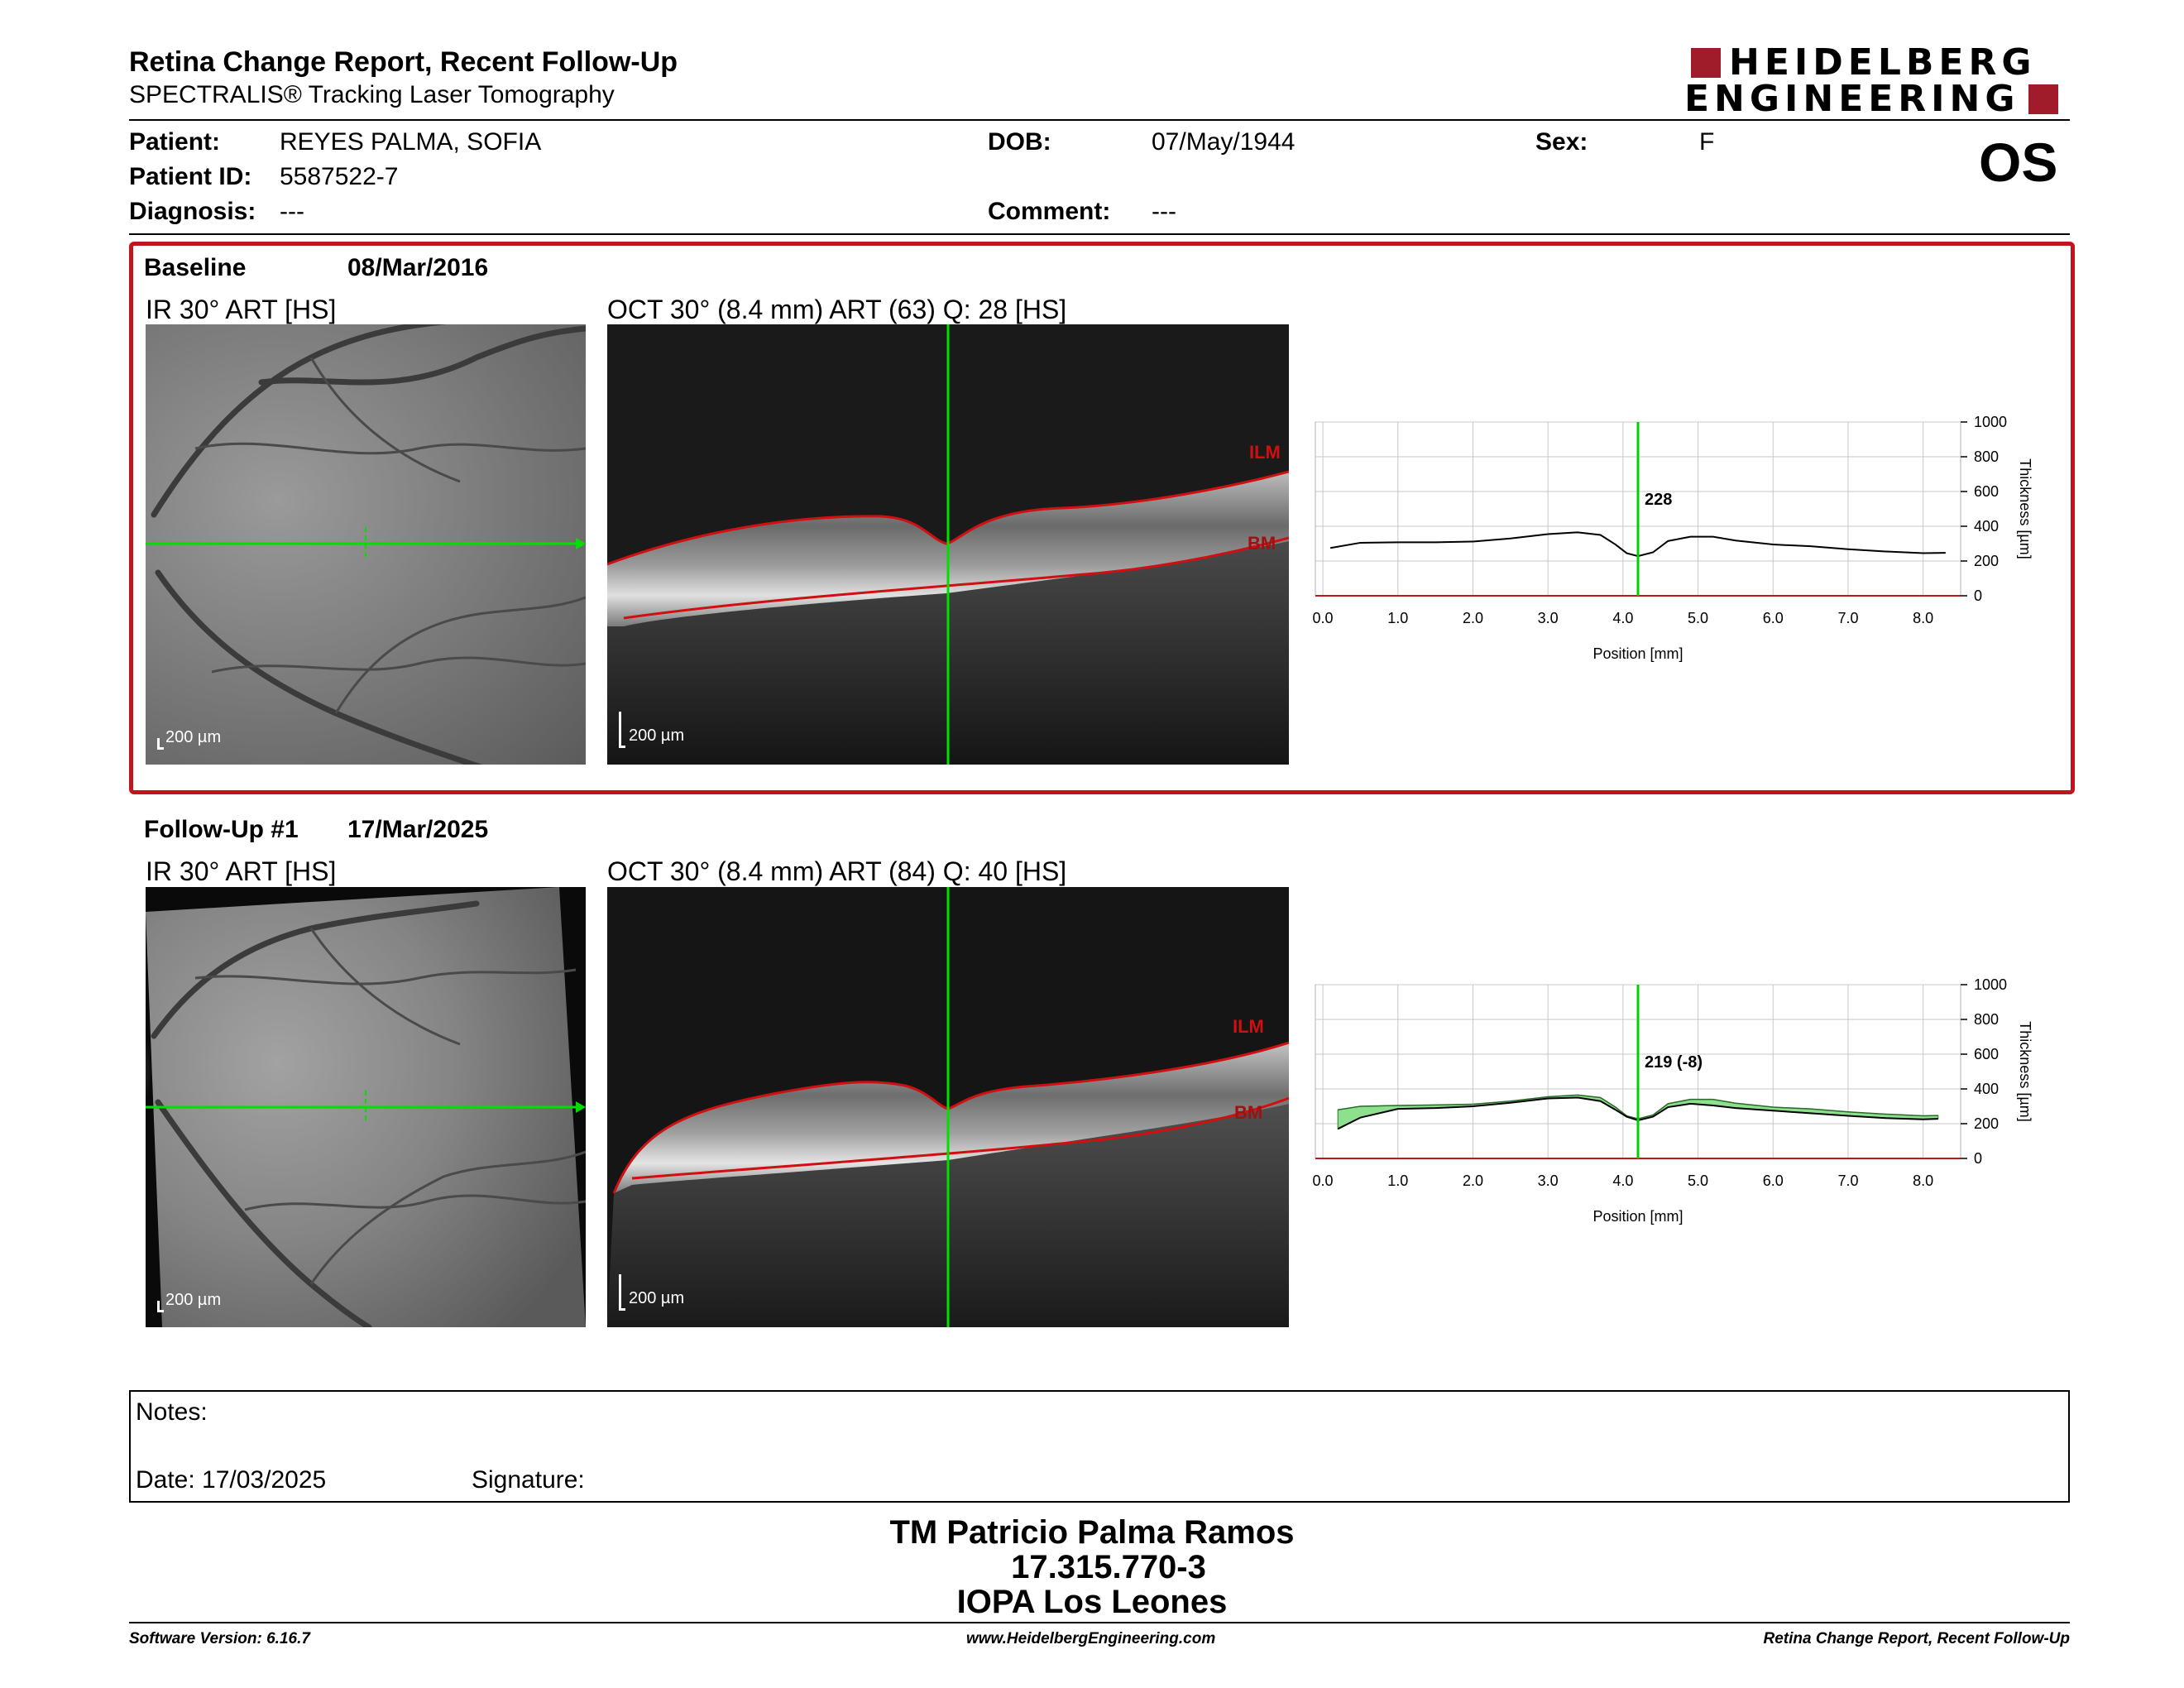  Describe the element at coordinates (1019, 142) in the screenshot. I see `dob-label: DOB:` at that location.